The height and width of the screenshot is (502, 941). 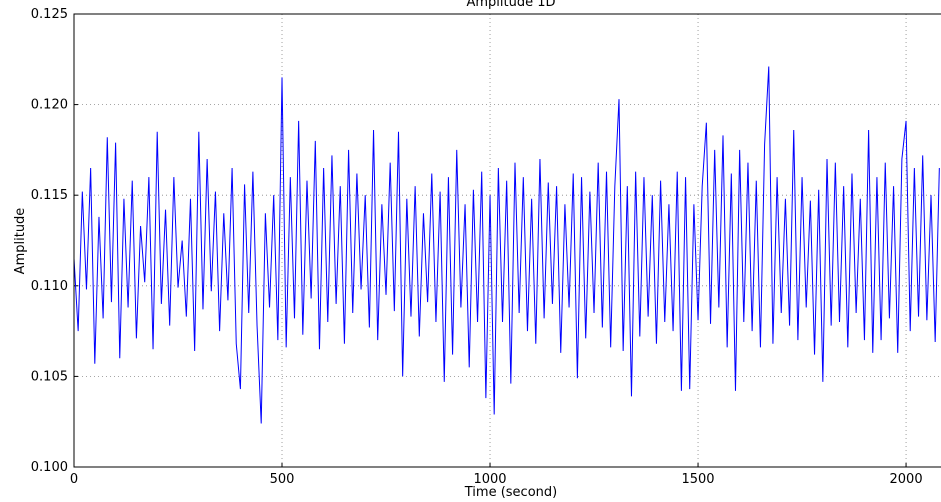 What do you see at coordinates (510, 5) in the screenshot?
I see `chart-title: Amplitude 1D` at bounding box center [510, 5].